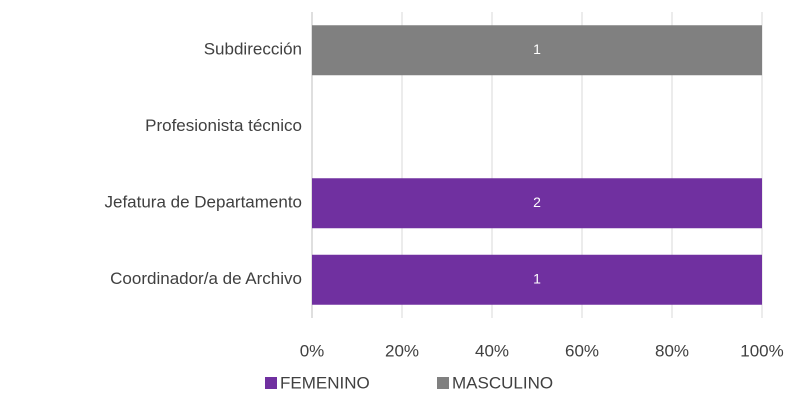  Describe the element at coordinates (761, 350) in the screenshot. I see `x-tick-label: 100%` at that location.